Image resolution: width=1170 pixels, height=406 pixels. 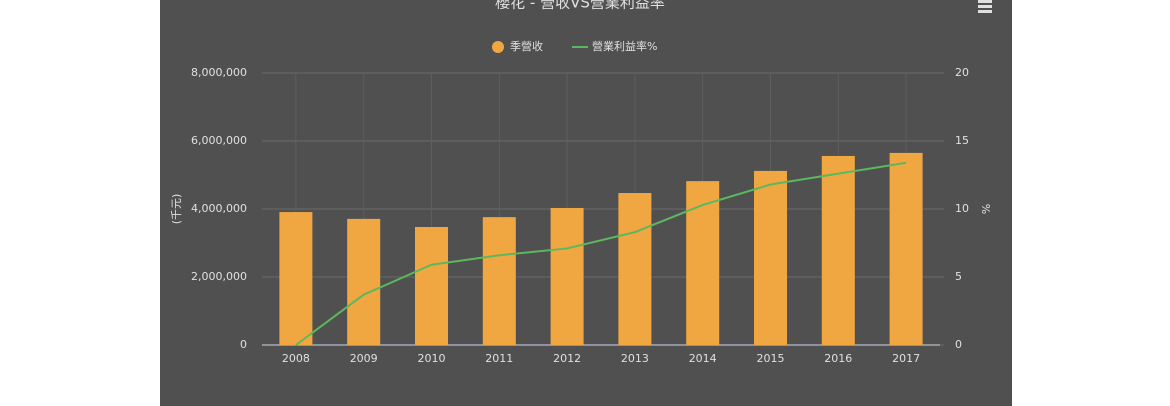 What do you see at coordinates (176, 209) in the screenshot?
I see `y-axis-label: (千元)` at bounding box center [176, 209].